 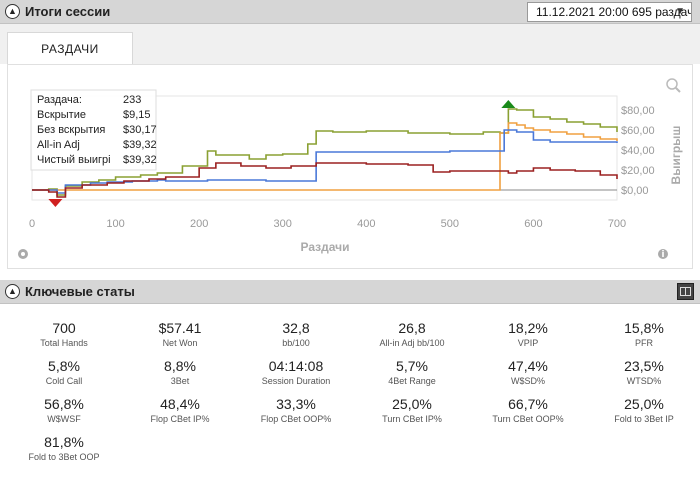 I want to click on session-select-value: 11.12.2021 20:00 695 раздач), so click(x=614, y=12).